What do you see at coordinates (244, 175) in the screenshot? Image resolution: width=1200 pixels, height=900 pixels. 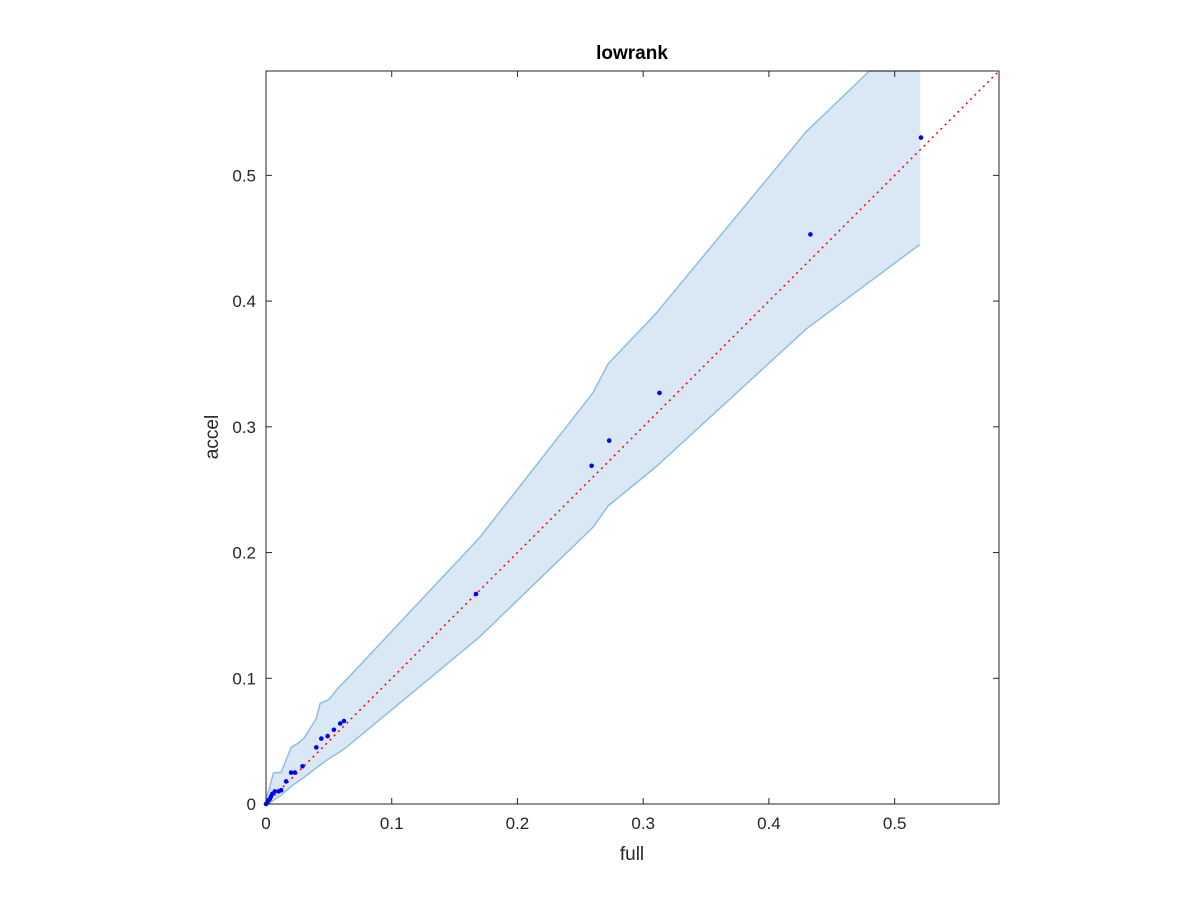 I see `y-tick-label: 0.5` at bounding box center [244, 175].